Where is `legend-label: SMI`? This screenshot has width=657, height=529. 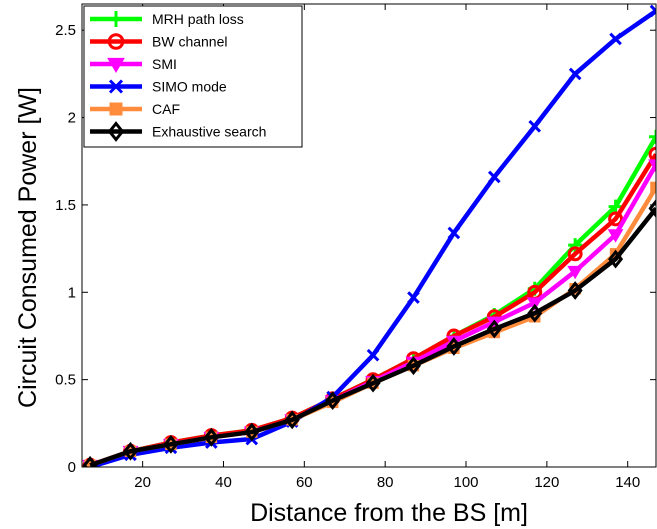 legend-label: SMI is located at coordinates (164, 64).